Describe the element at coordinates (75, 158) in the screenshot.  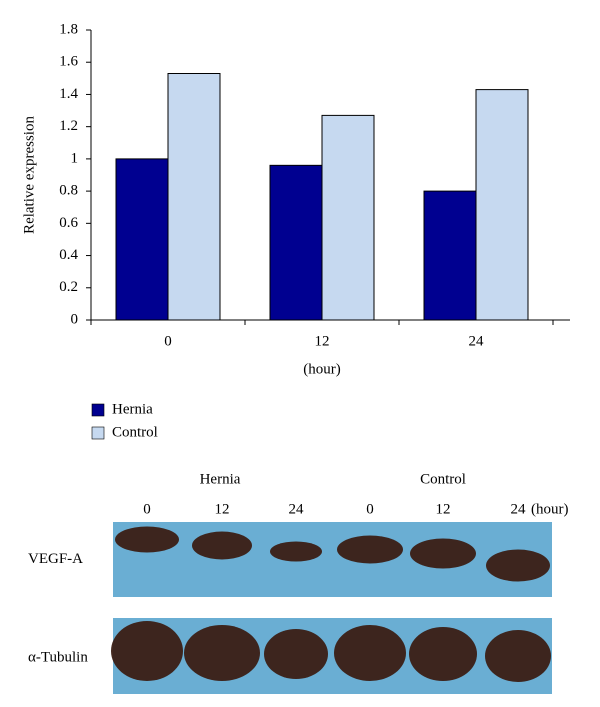
I see `y-tick-label: 1` at that location.